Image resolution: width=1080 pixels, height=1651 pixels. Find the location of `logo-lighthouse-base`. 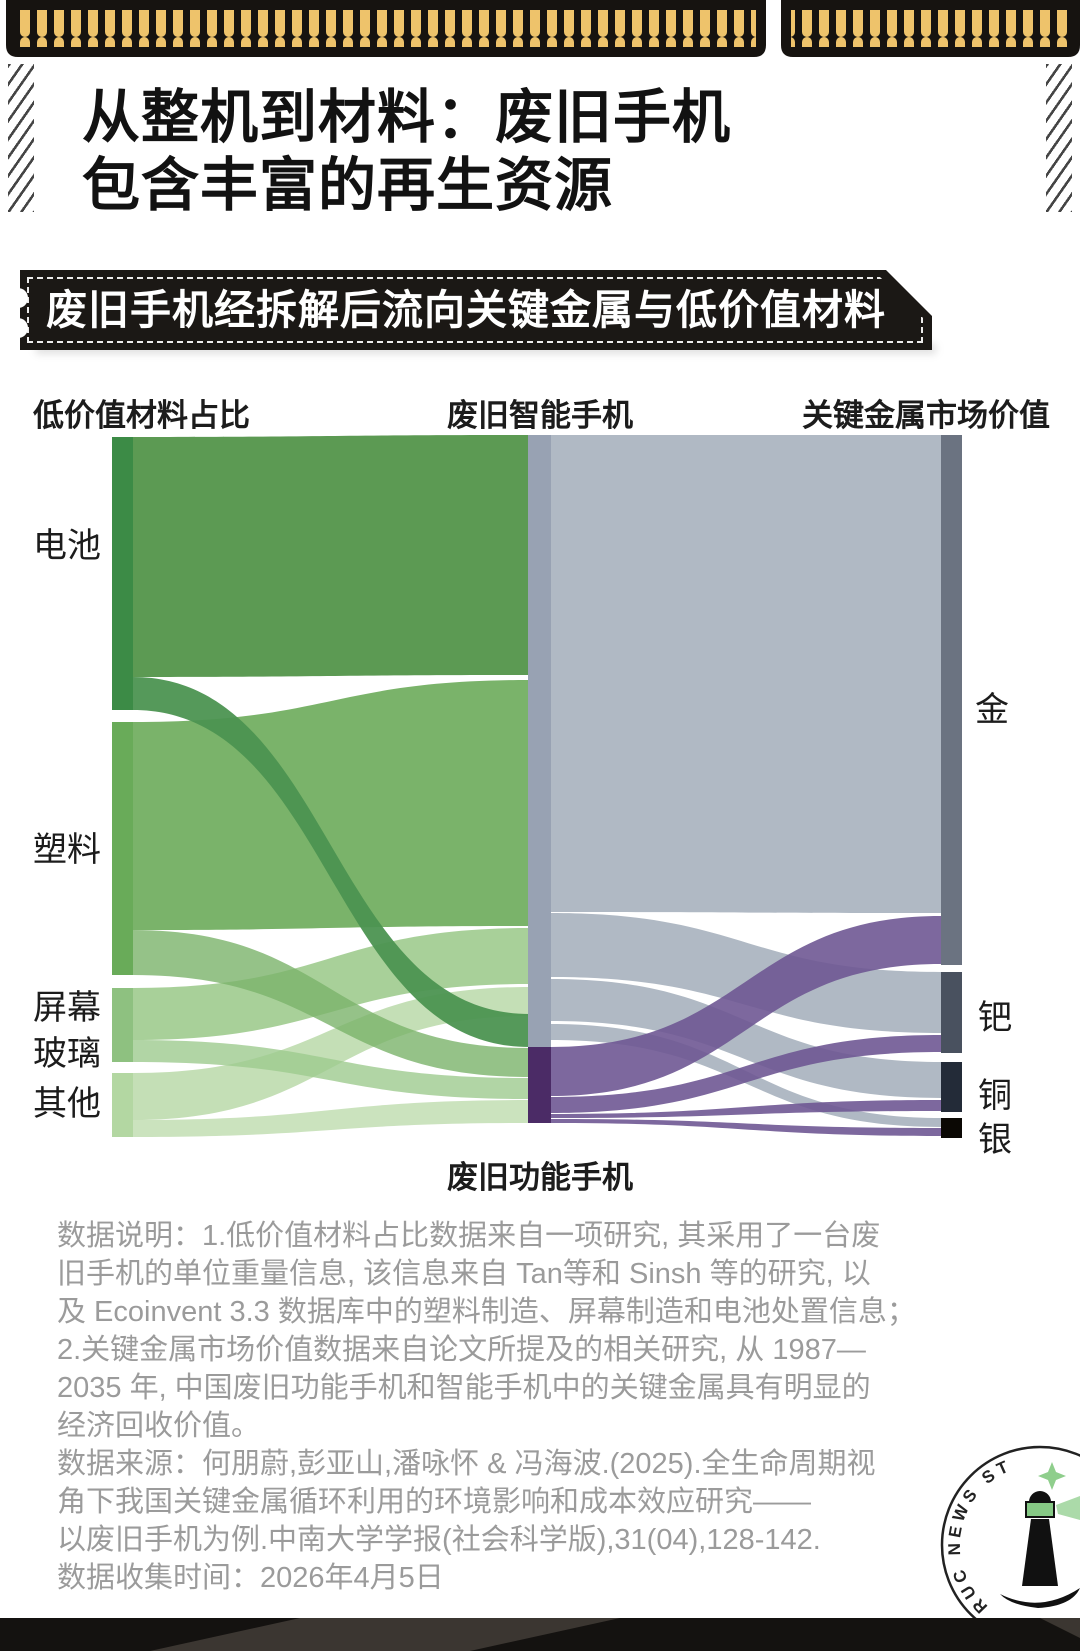

logo-lighthouse-base is located at coordinates (1040, 1598).